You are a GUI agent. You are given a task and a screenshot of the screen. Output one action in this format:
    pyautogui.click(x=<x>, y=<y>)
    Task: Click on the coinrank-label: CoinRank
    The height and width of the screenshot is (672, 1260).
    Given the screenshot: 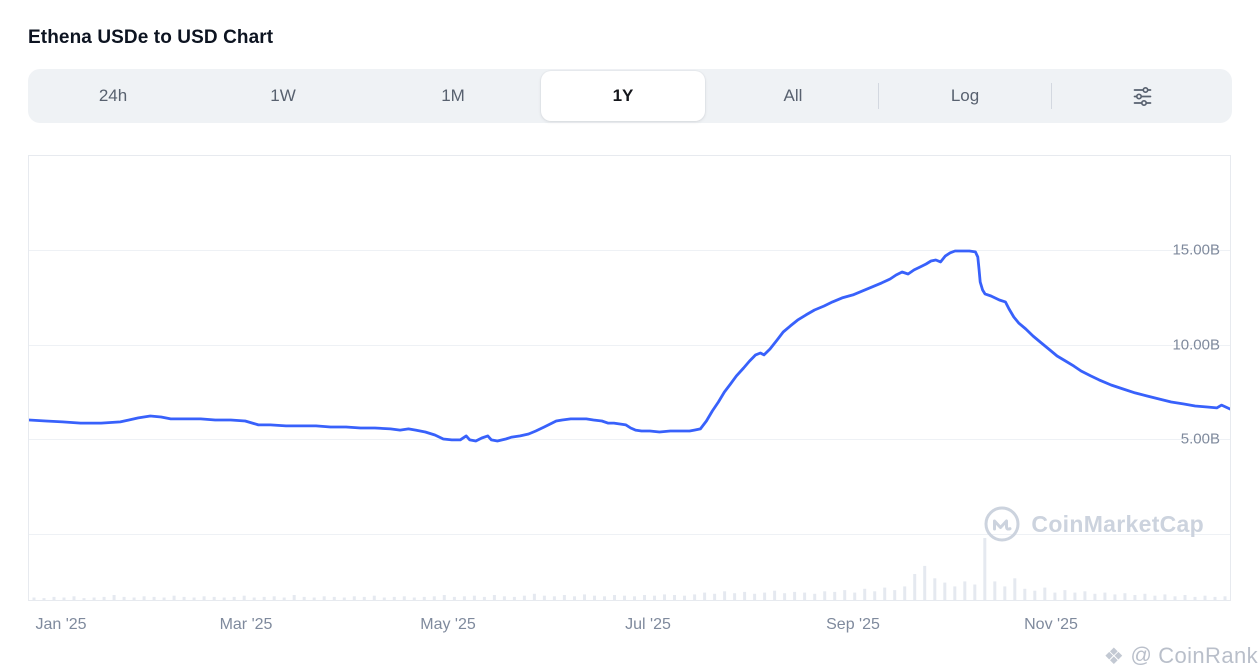 What is the action you would take?
    pyautogui.click(x=1208, y=655)
    